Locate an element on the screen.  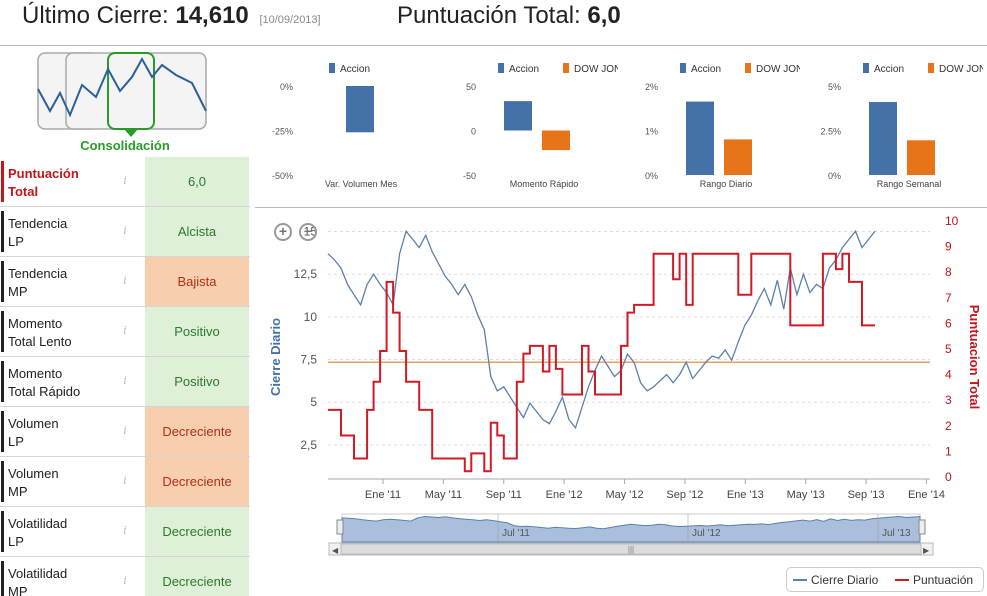
last-close-label: Último Cierre: is located at coordinates (95, 15).